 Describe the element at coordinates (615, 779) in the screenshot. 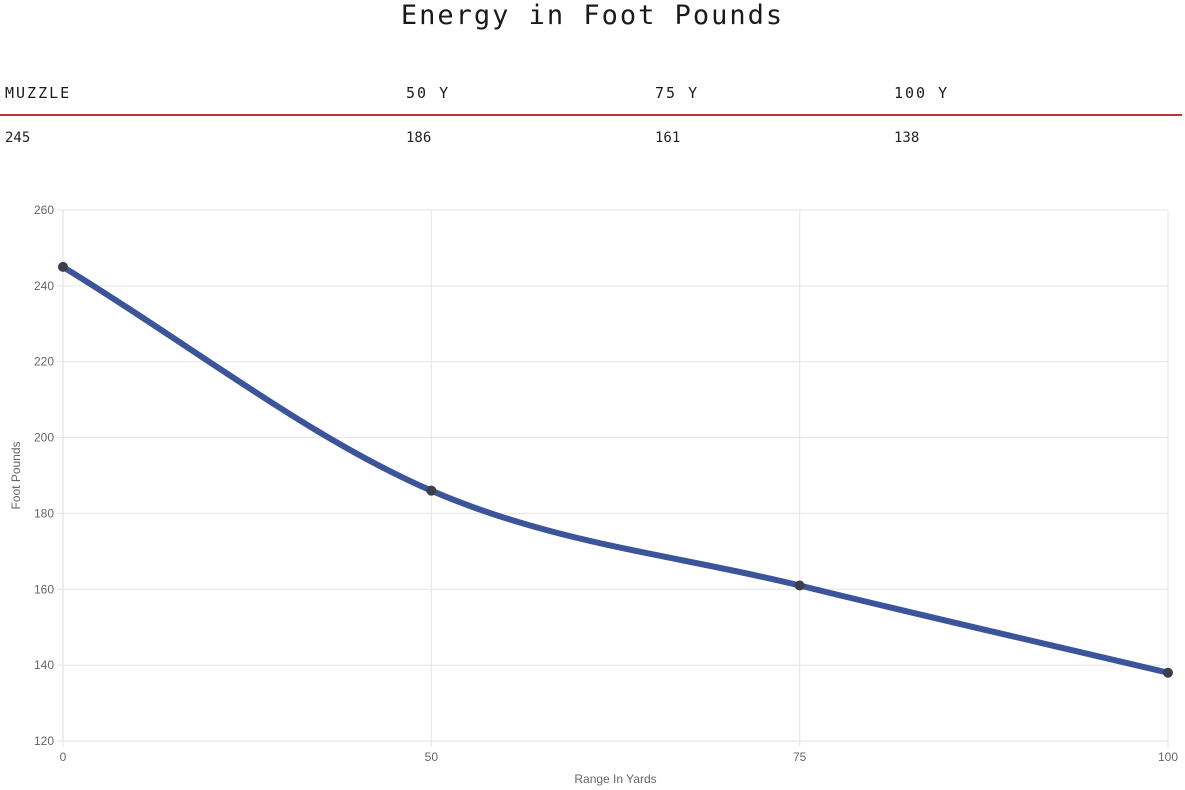

I see `x-axis-title: Range In Yards` at that location.